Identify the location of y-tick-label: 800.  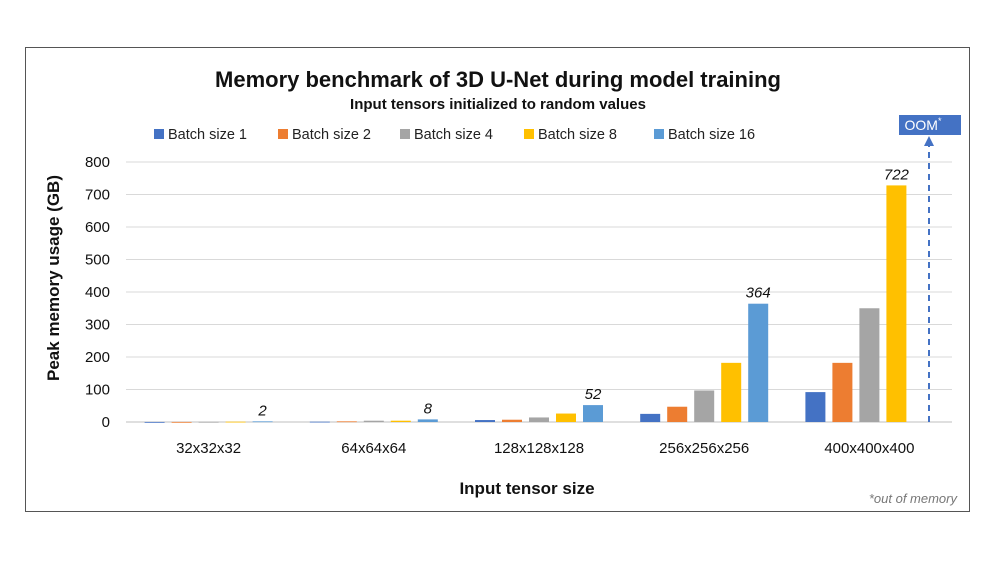
(97, 162).